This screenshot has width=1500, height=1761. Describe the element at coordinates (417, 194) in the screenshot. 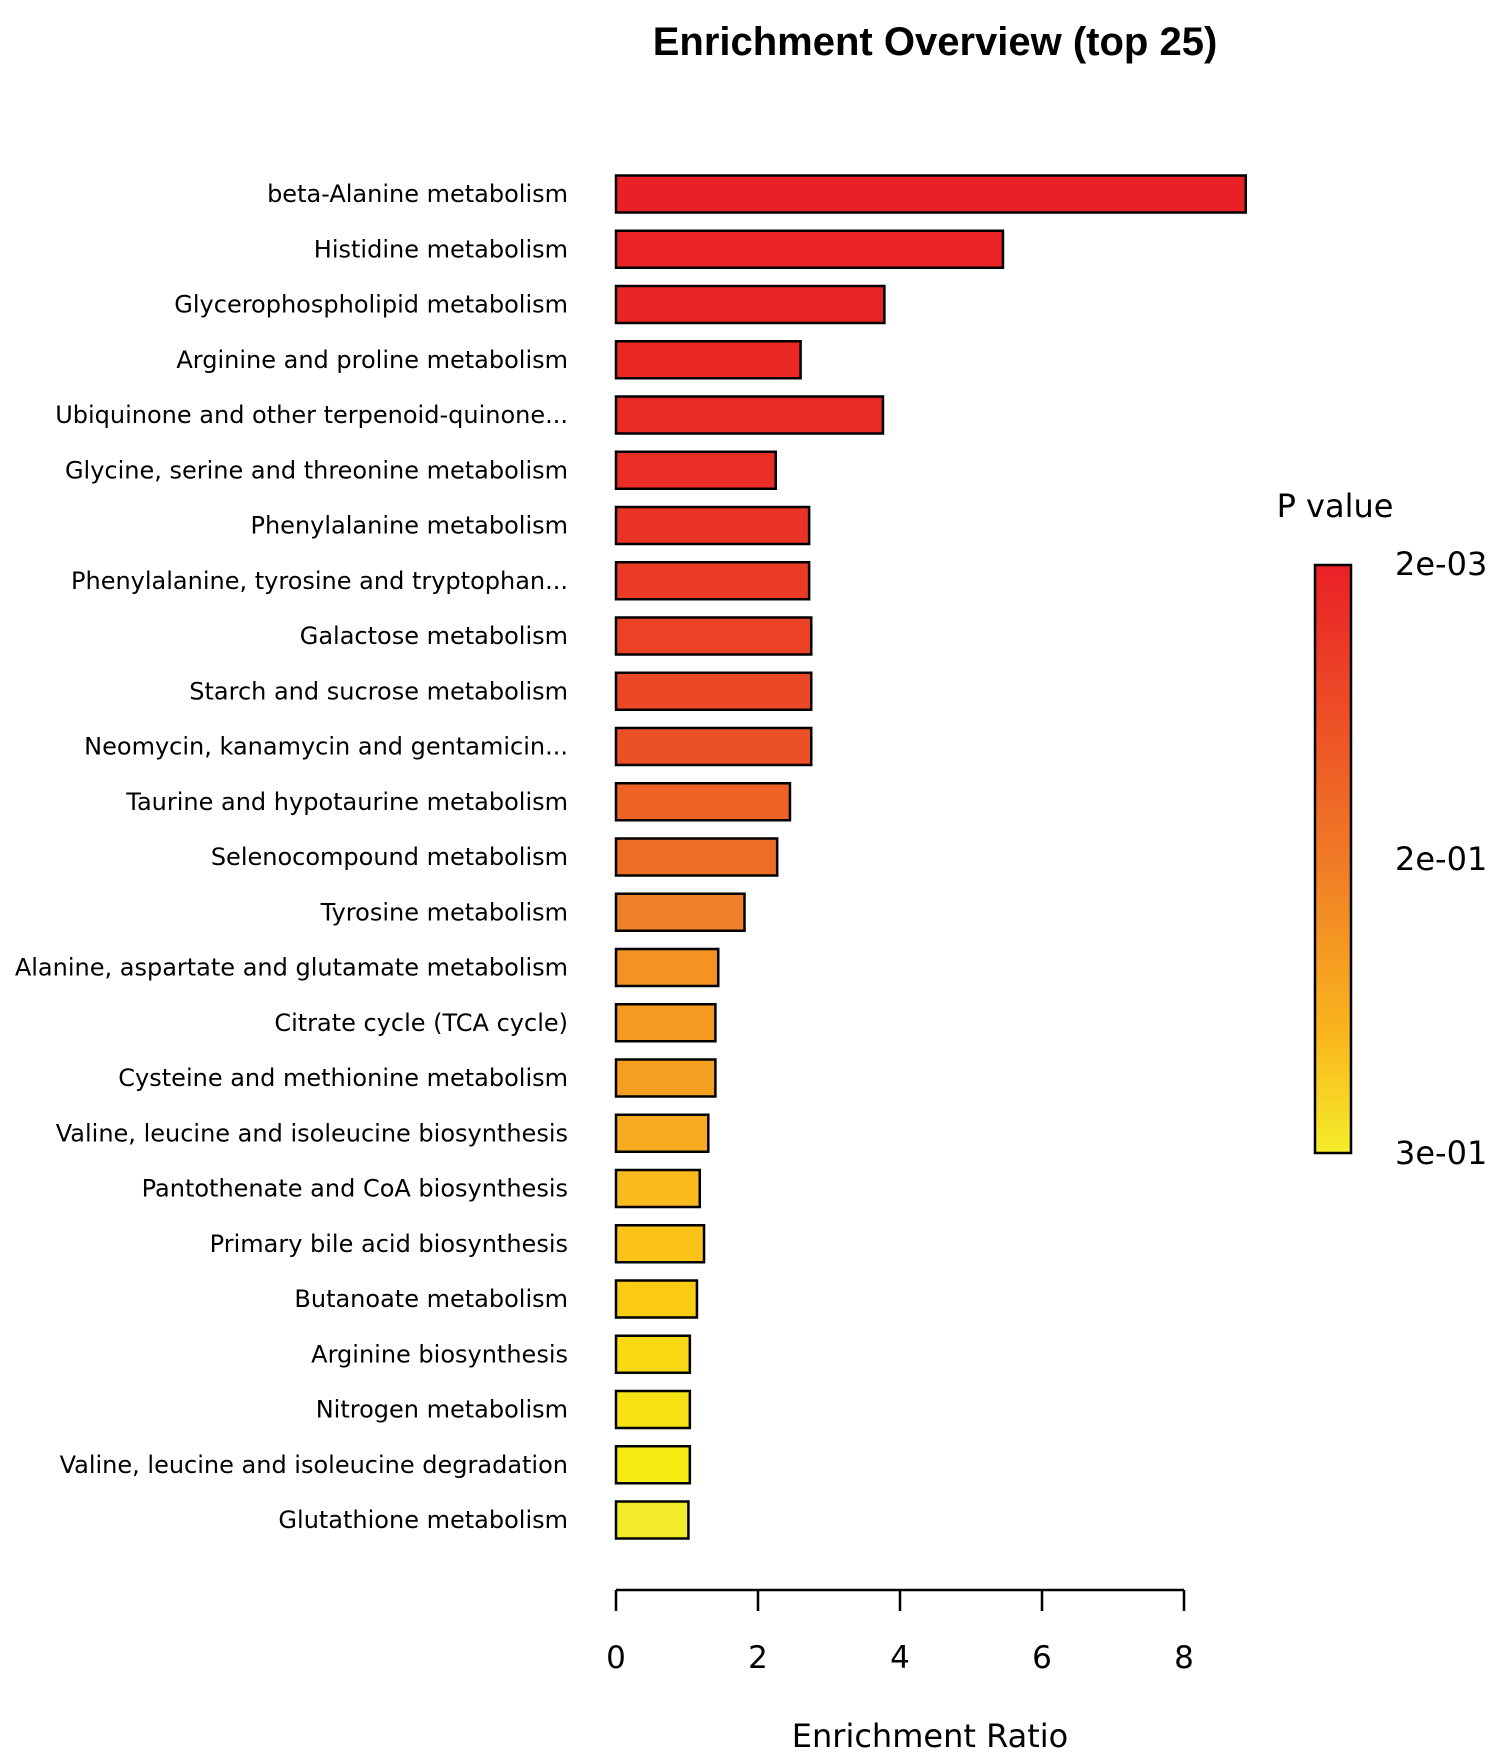

I see `category-label-1: beta-Alanine metabolism` at that location.